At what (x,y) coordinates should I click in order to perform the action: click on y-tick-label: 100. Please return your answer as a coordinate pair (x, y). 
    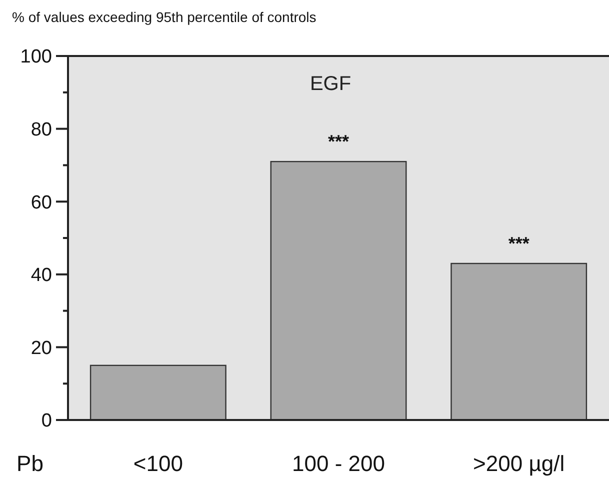
    Looking at the image, I should click on (36, 57).